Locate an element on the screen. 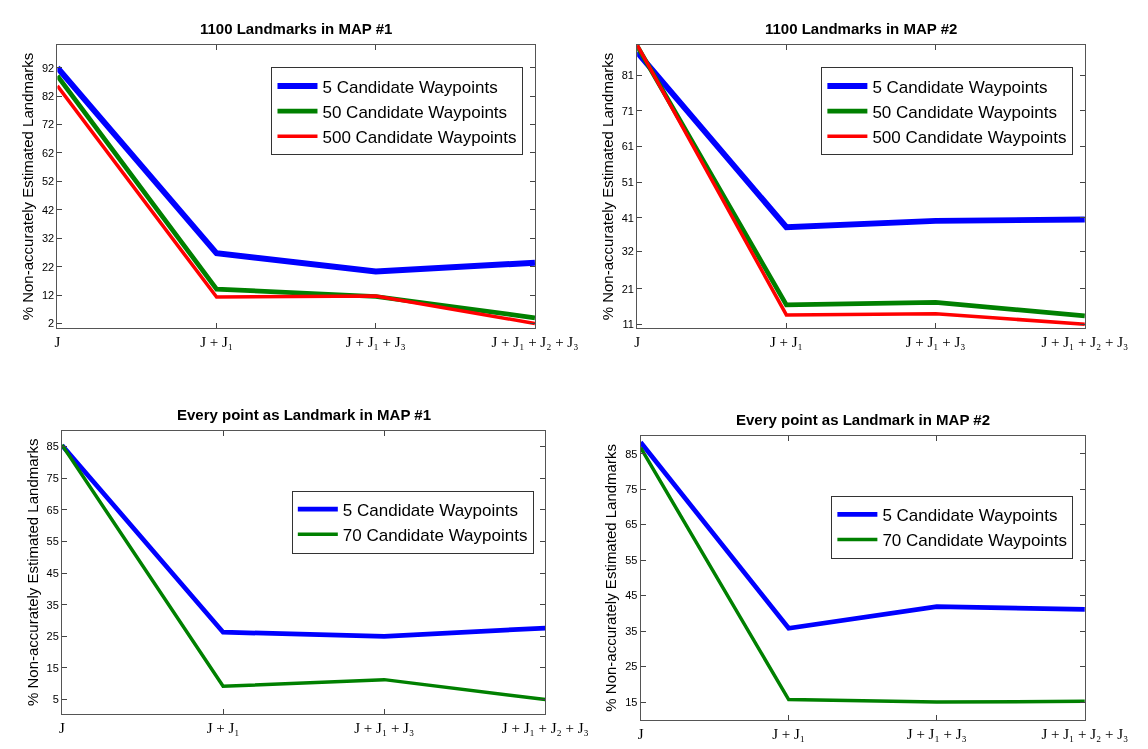 The height and width of the screenshot is (749, 1148). y-tick-label: 2 is located at coordinates (51, 323).